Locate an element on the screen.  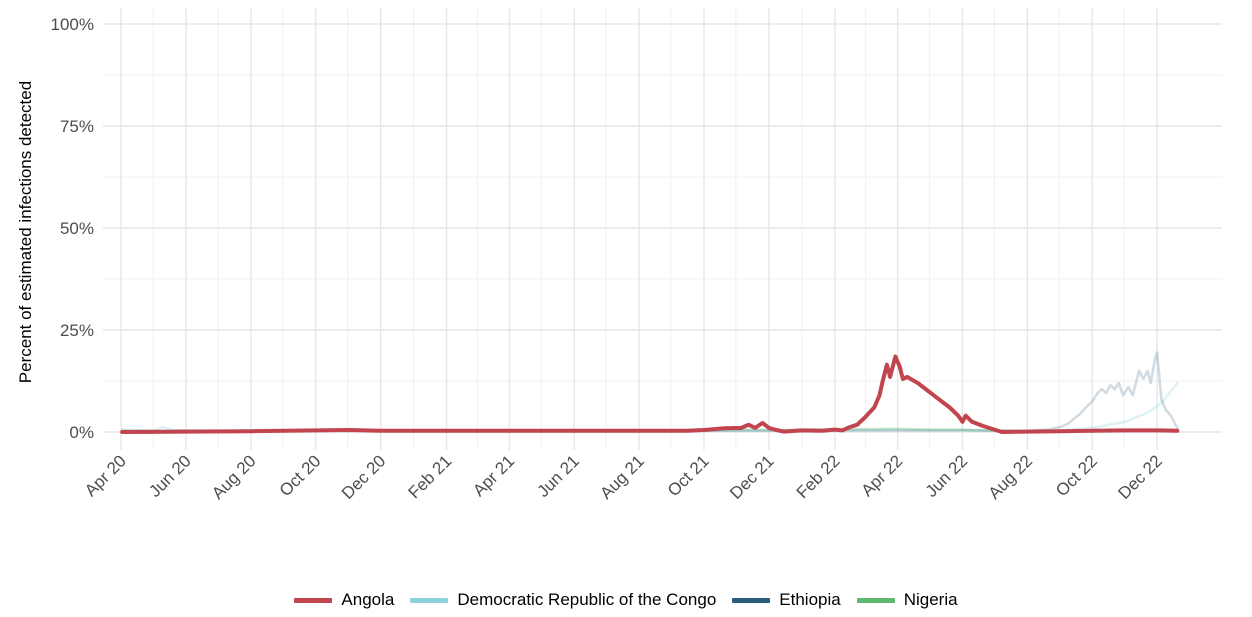
legend-item: Nigeria is located at coordinates (907, 600).